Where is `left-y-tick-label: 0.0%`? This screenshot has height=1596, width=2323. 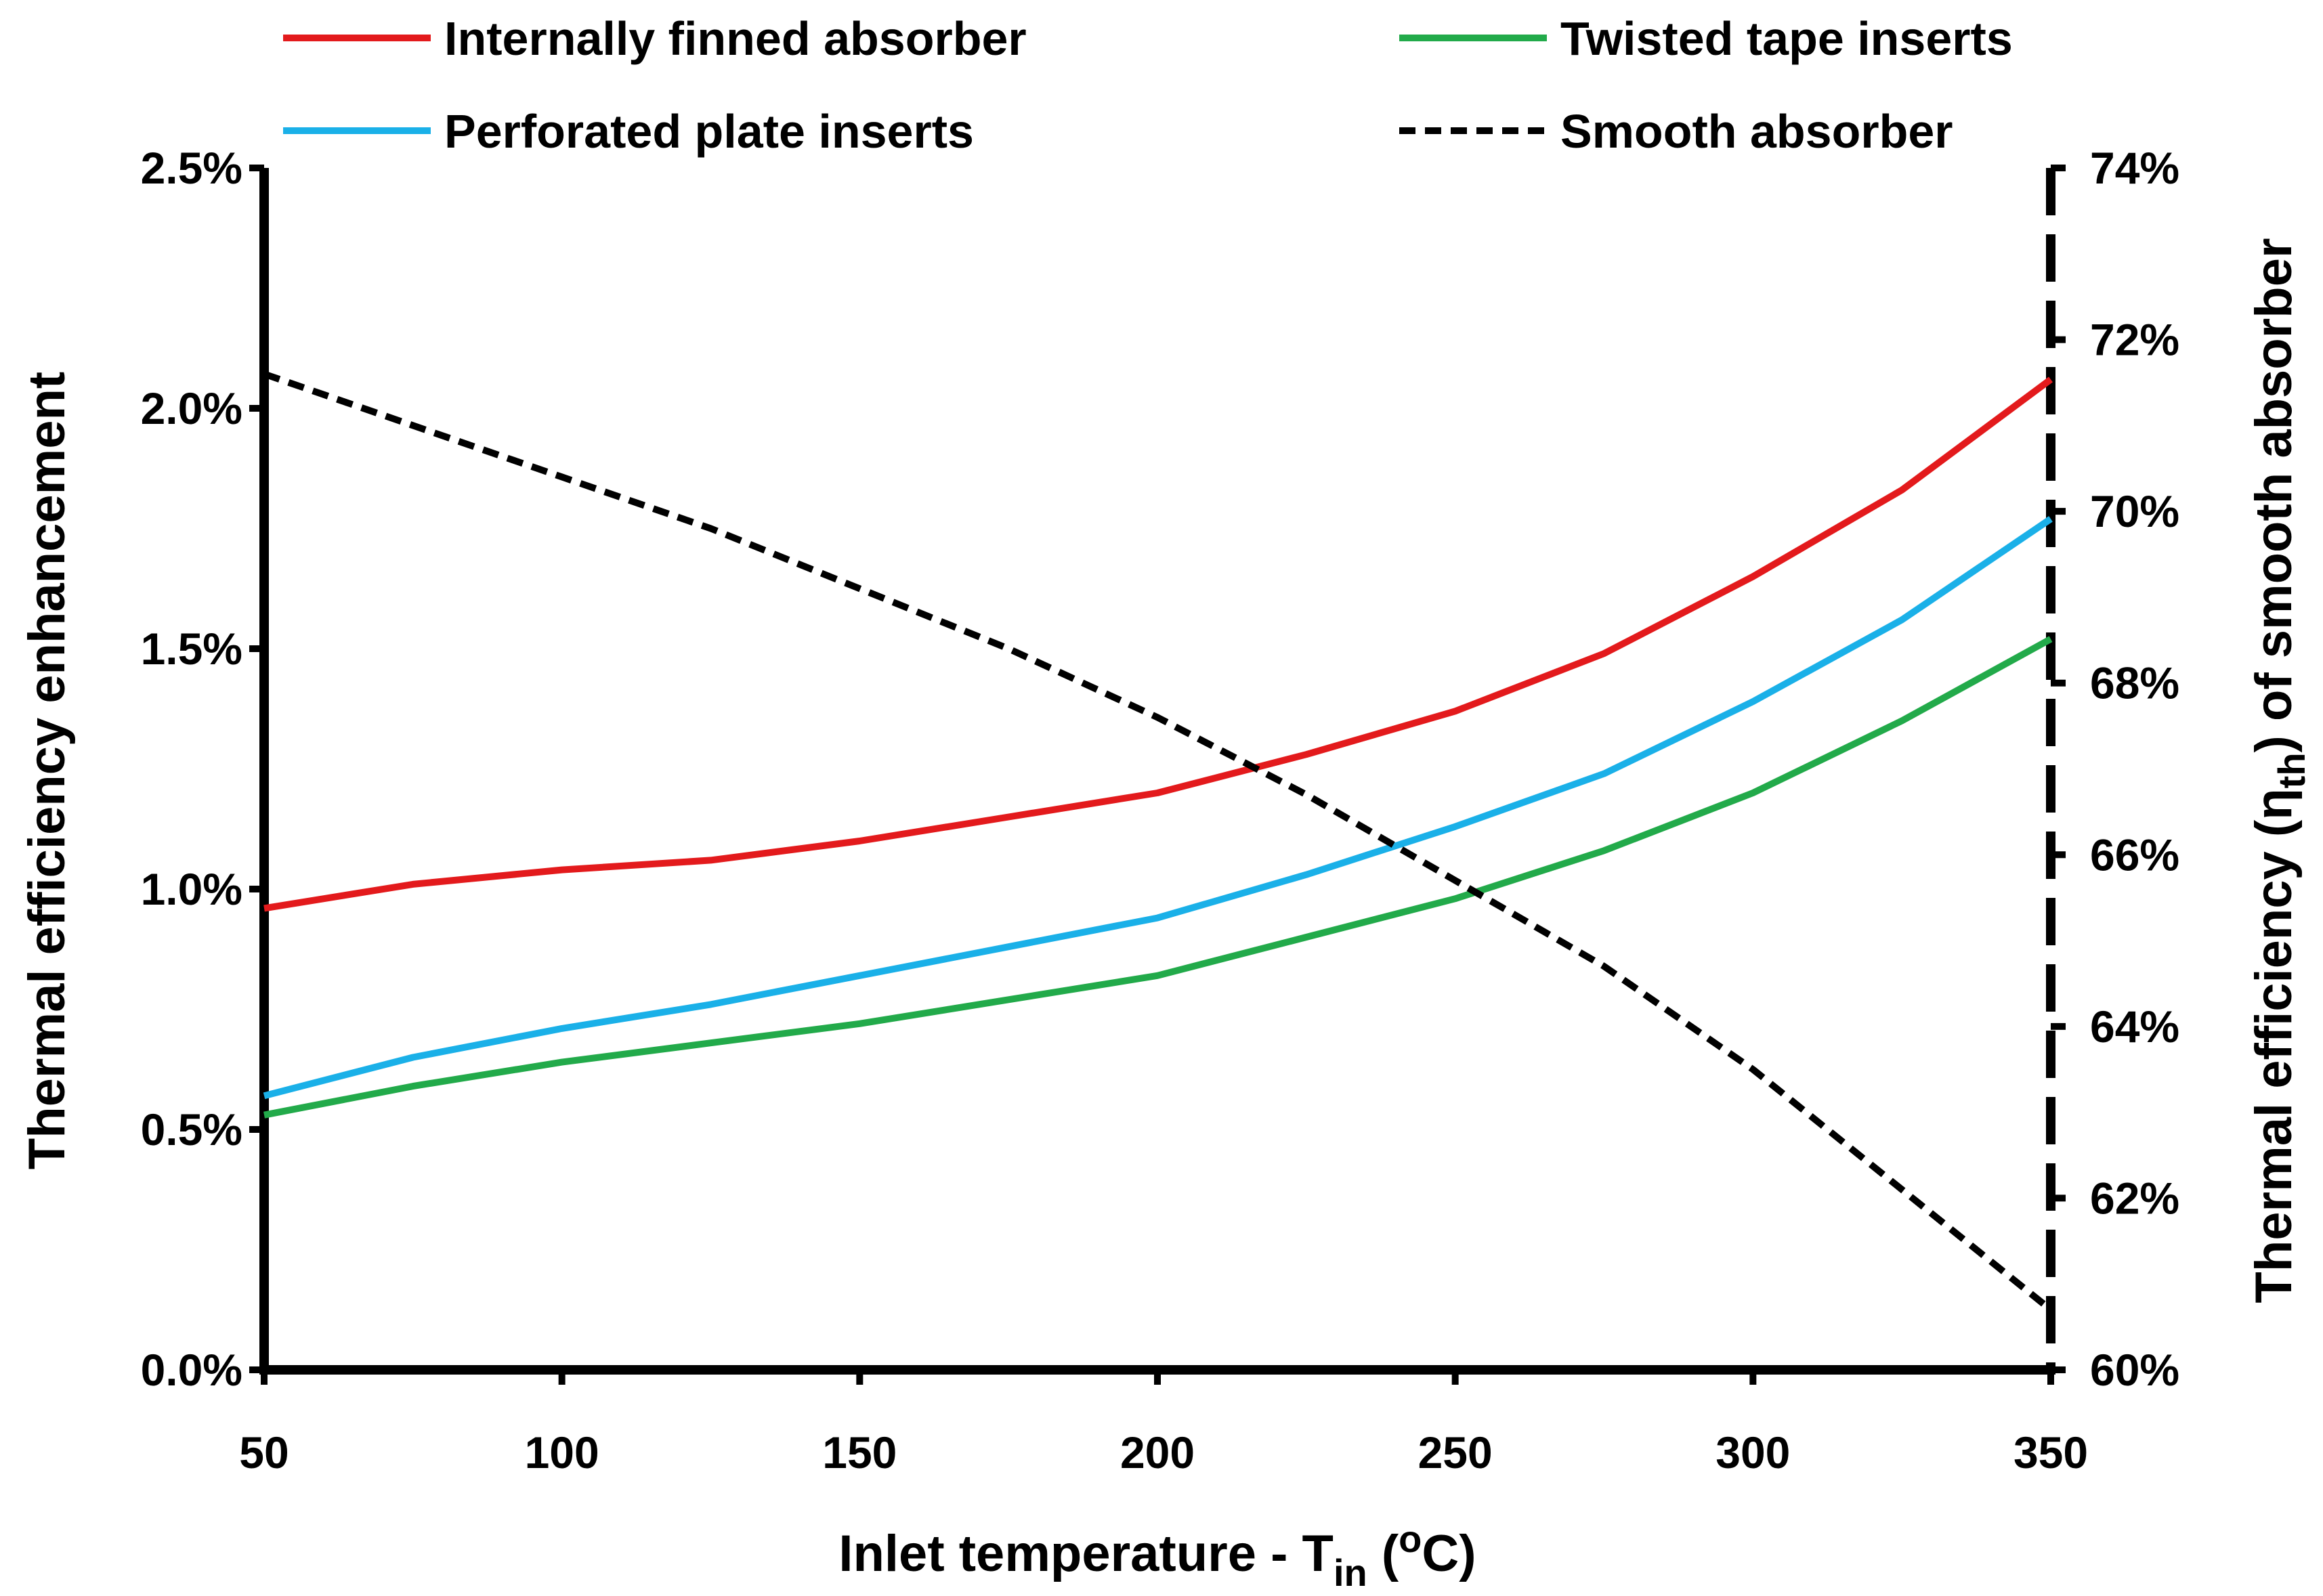 left-y-tick-label: 0.0% is located at coordinates (192, 1370).